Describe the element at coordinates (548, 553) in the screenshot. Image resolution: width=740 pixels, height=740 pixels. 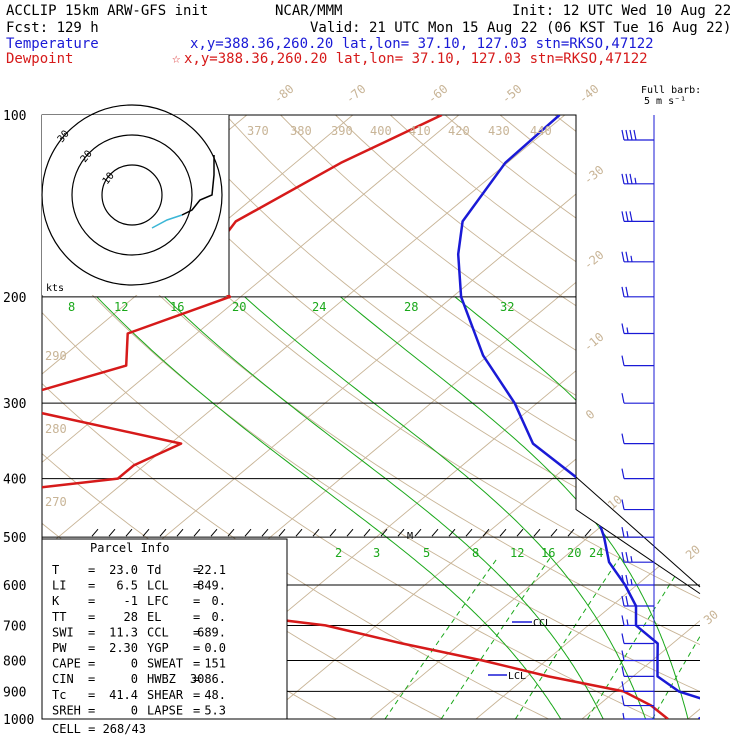
I see `mixing-ratio-label: 16` at that location.